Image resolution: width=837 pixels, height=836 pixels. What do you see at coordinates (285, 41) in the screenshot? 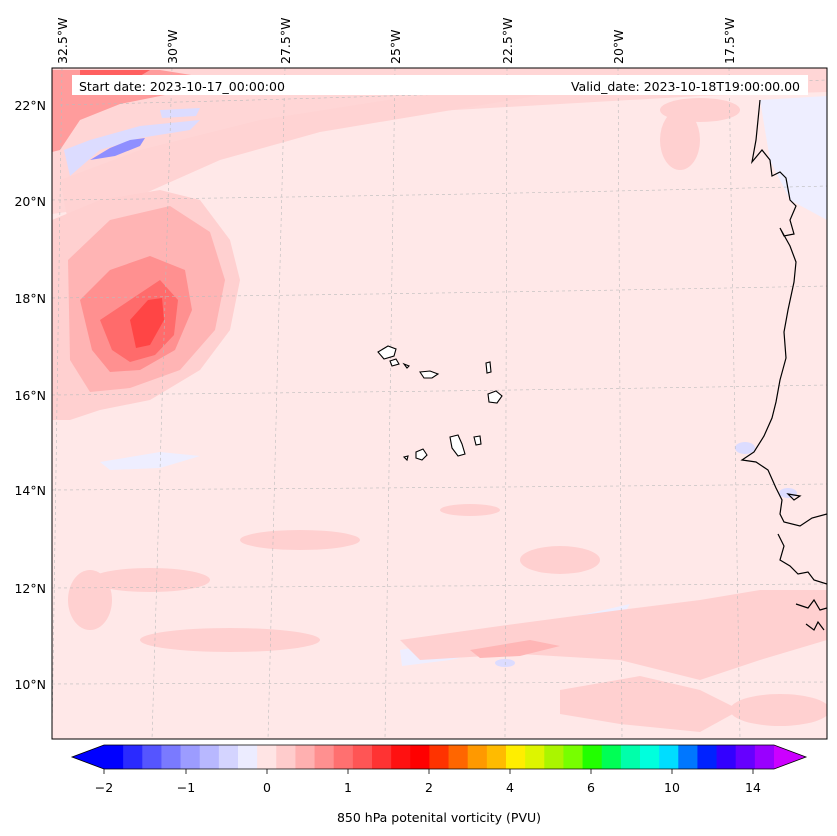
I see `lon-label: 27.5°W` at bounding box center [285, 41].